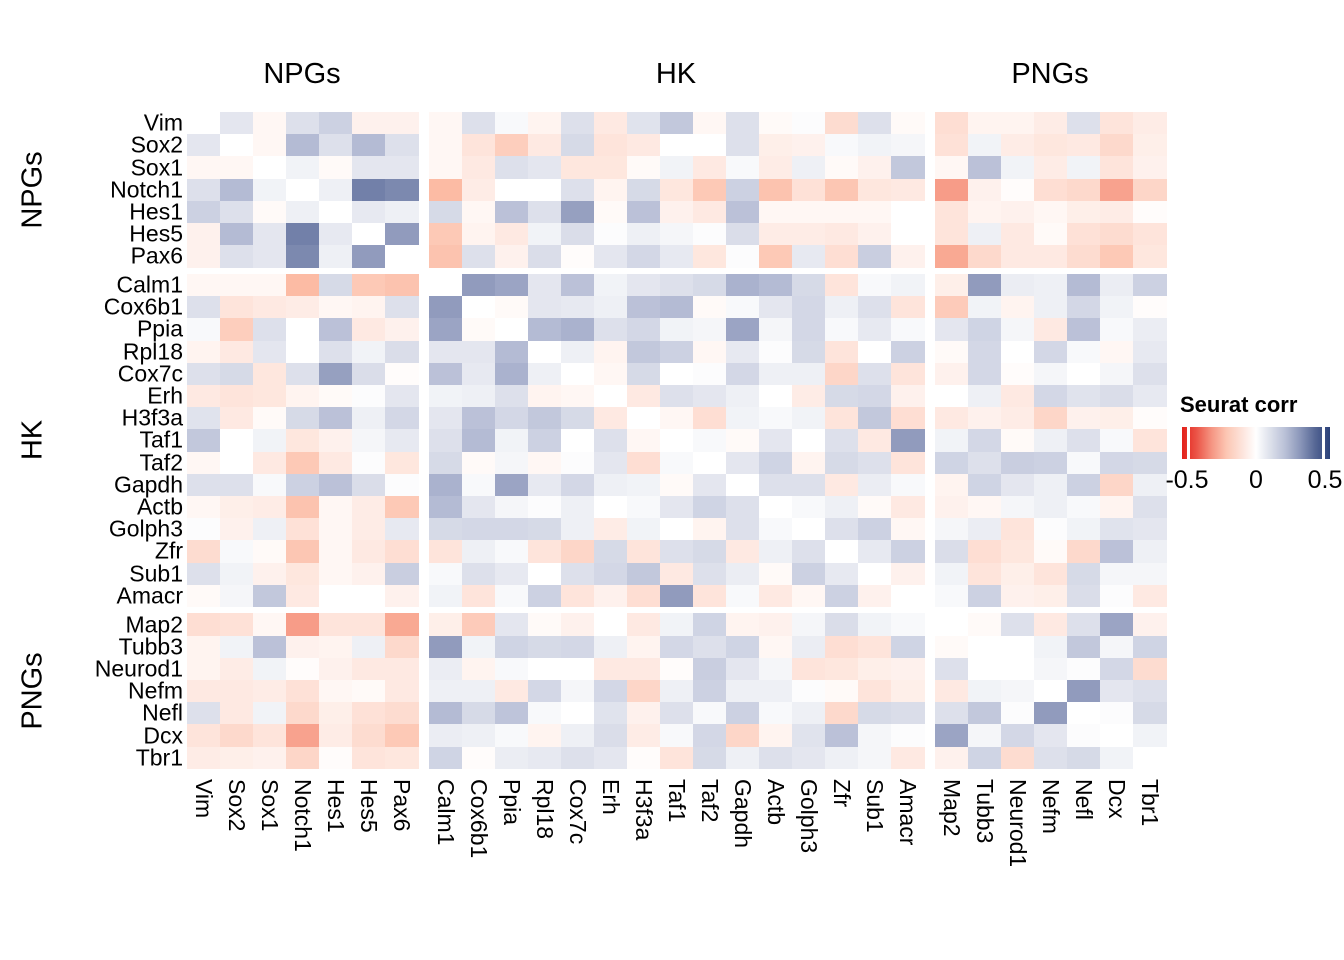 The height and width of the screenshot is (960, 1344). Describe the element at coordinates (1325, 480) in the screenshot. I see `legend-label-high: 0.5` at that location.